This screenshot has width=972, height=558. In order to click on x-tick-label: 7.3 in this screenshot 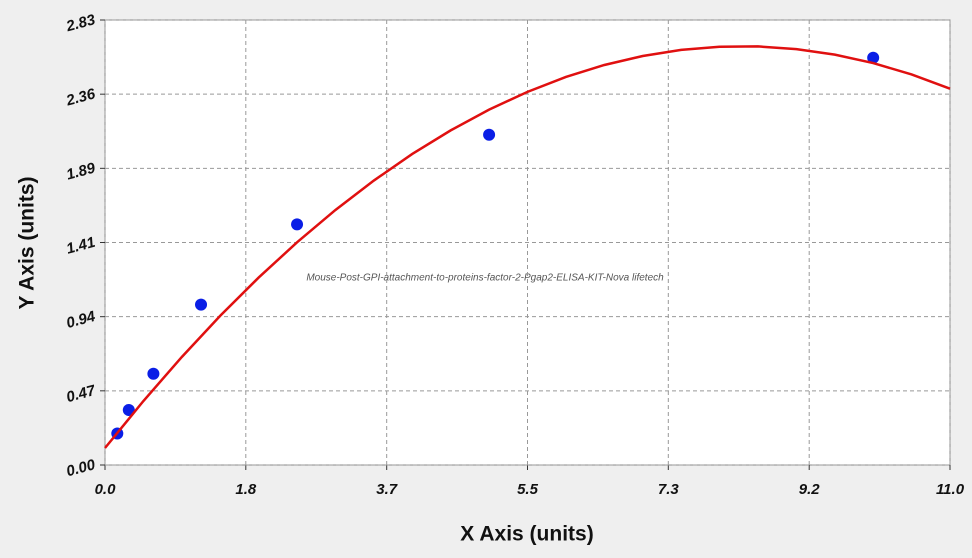, I will do `click(669, 489)`.